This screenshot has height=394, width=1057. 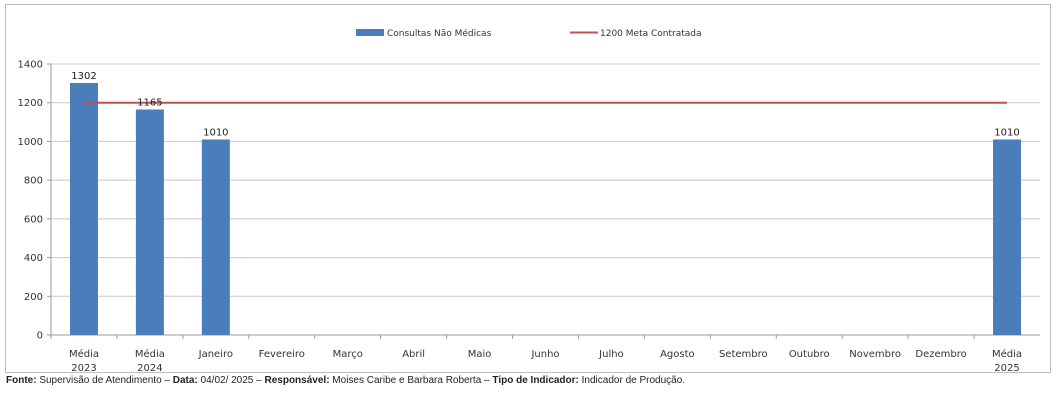 What do you see at coordinates (632, 380) in the screenshot?
I see `indicator-type-value: Indicador de Produção.` at bounding box center [632, 380].